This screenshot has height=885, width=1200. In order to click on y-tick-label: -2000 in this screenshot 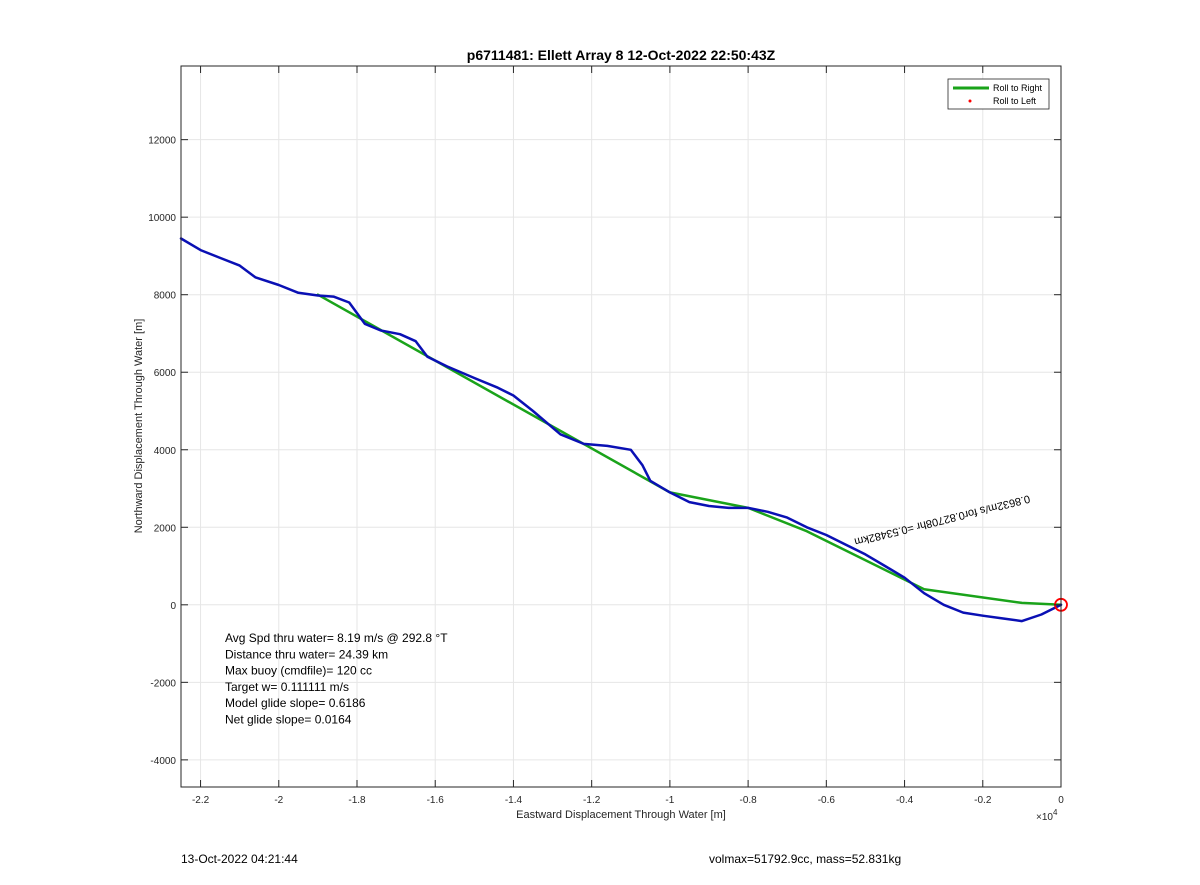, I will do `click(163, 683)`.